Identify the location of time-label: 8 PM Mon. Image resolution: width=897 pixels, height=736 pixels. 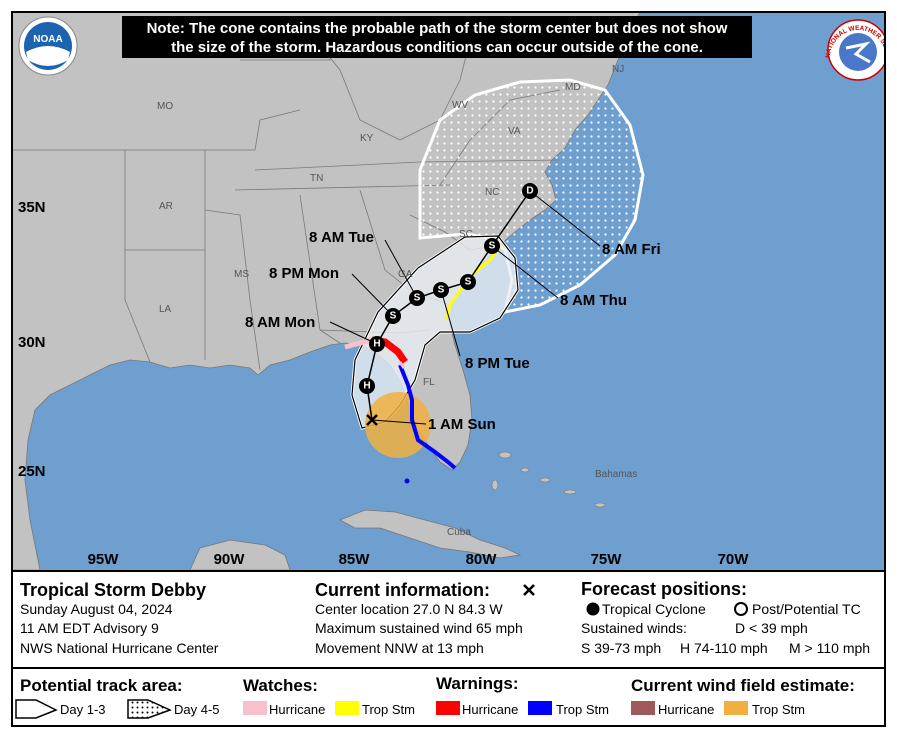
(304, 273).